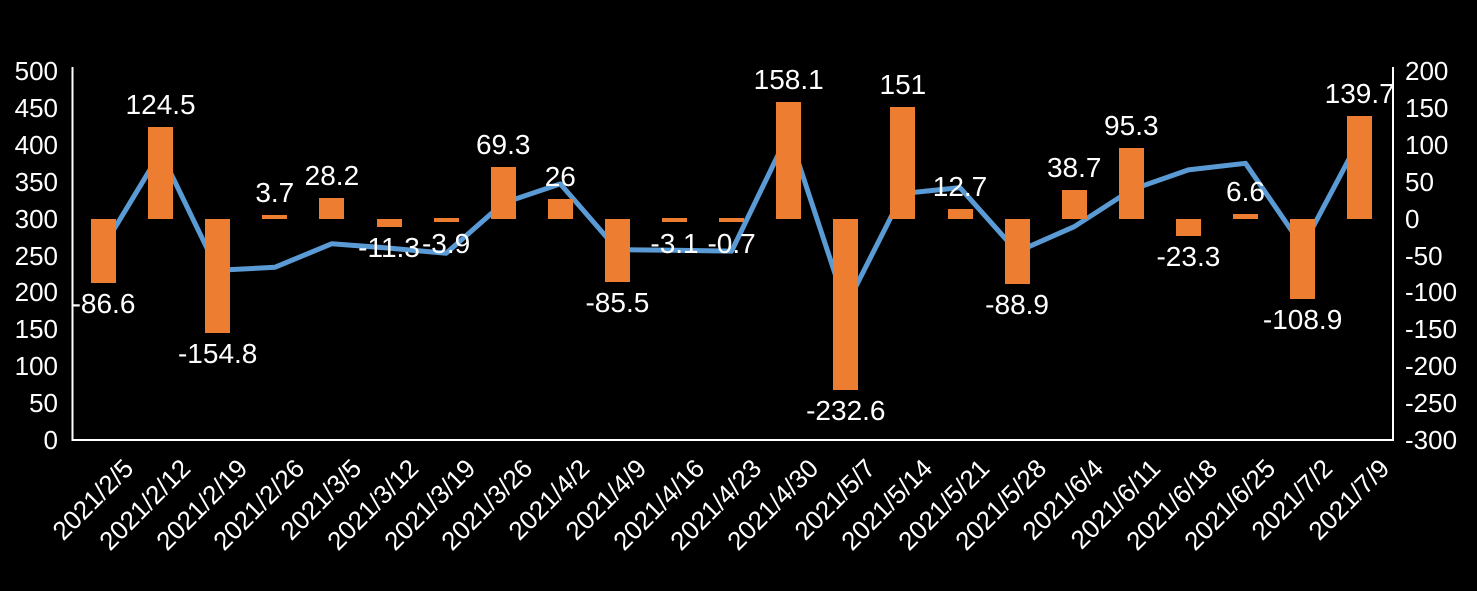 The width and height of the screenshot is (1477, 591). Describe the element at coordinates (36, 144) in the screenshot. I see `y-axis-left-tick-label: 400` at that location.